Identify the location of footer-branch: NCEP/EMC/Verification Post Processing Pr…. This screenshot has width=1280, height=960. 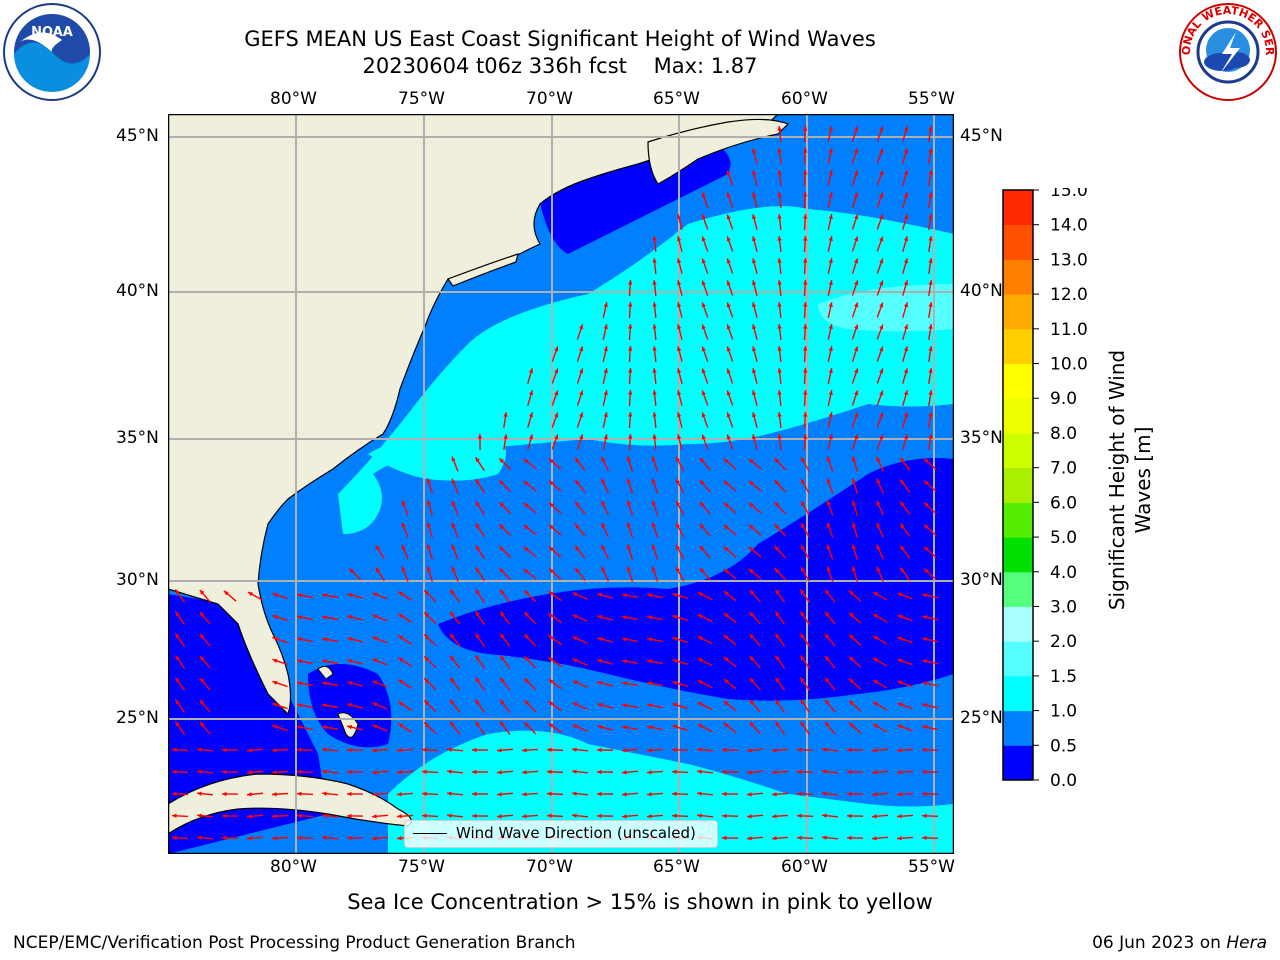
(294, 943).